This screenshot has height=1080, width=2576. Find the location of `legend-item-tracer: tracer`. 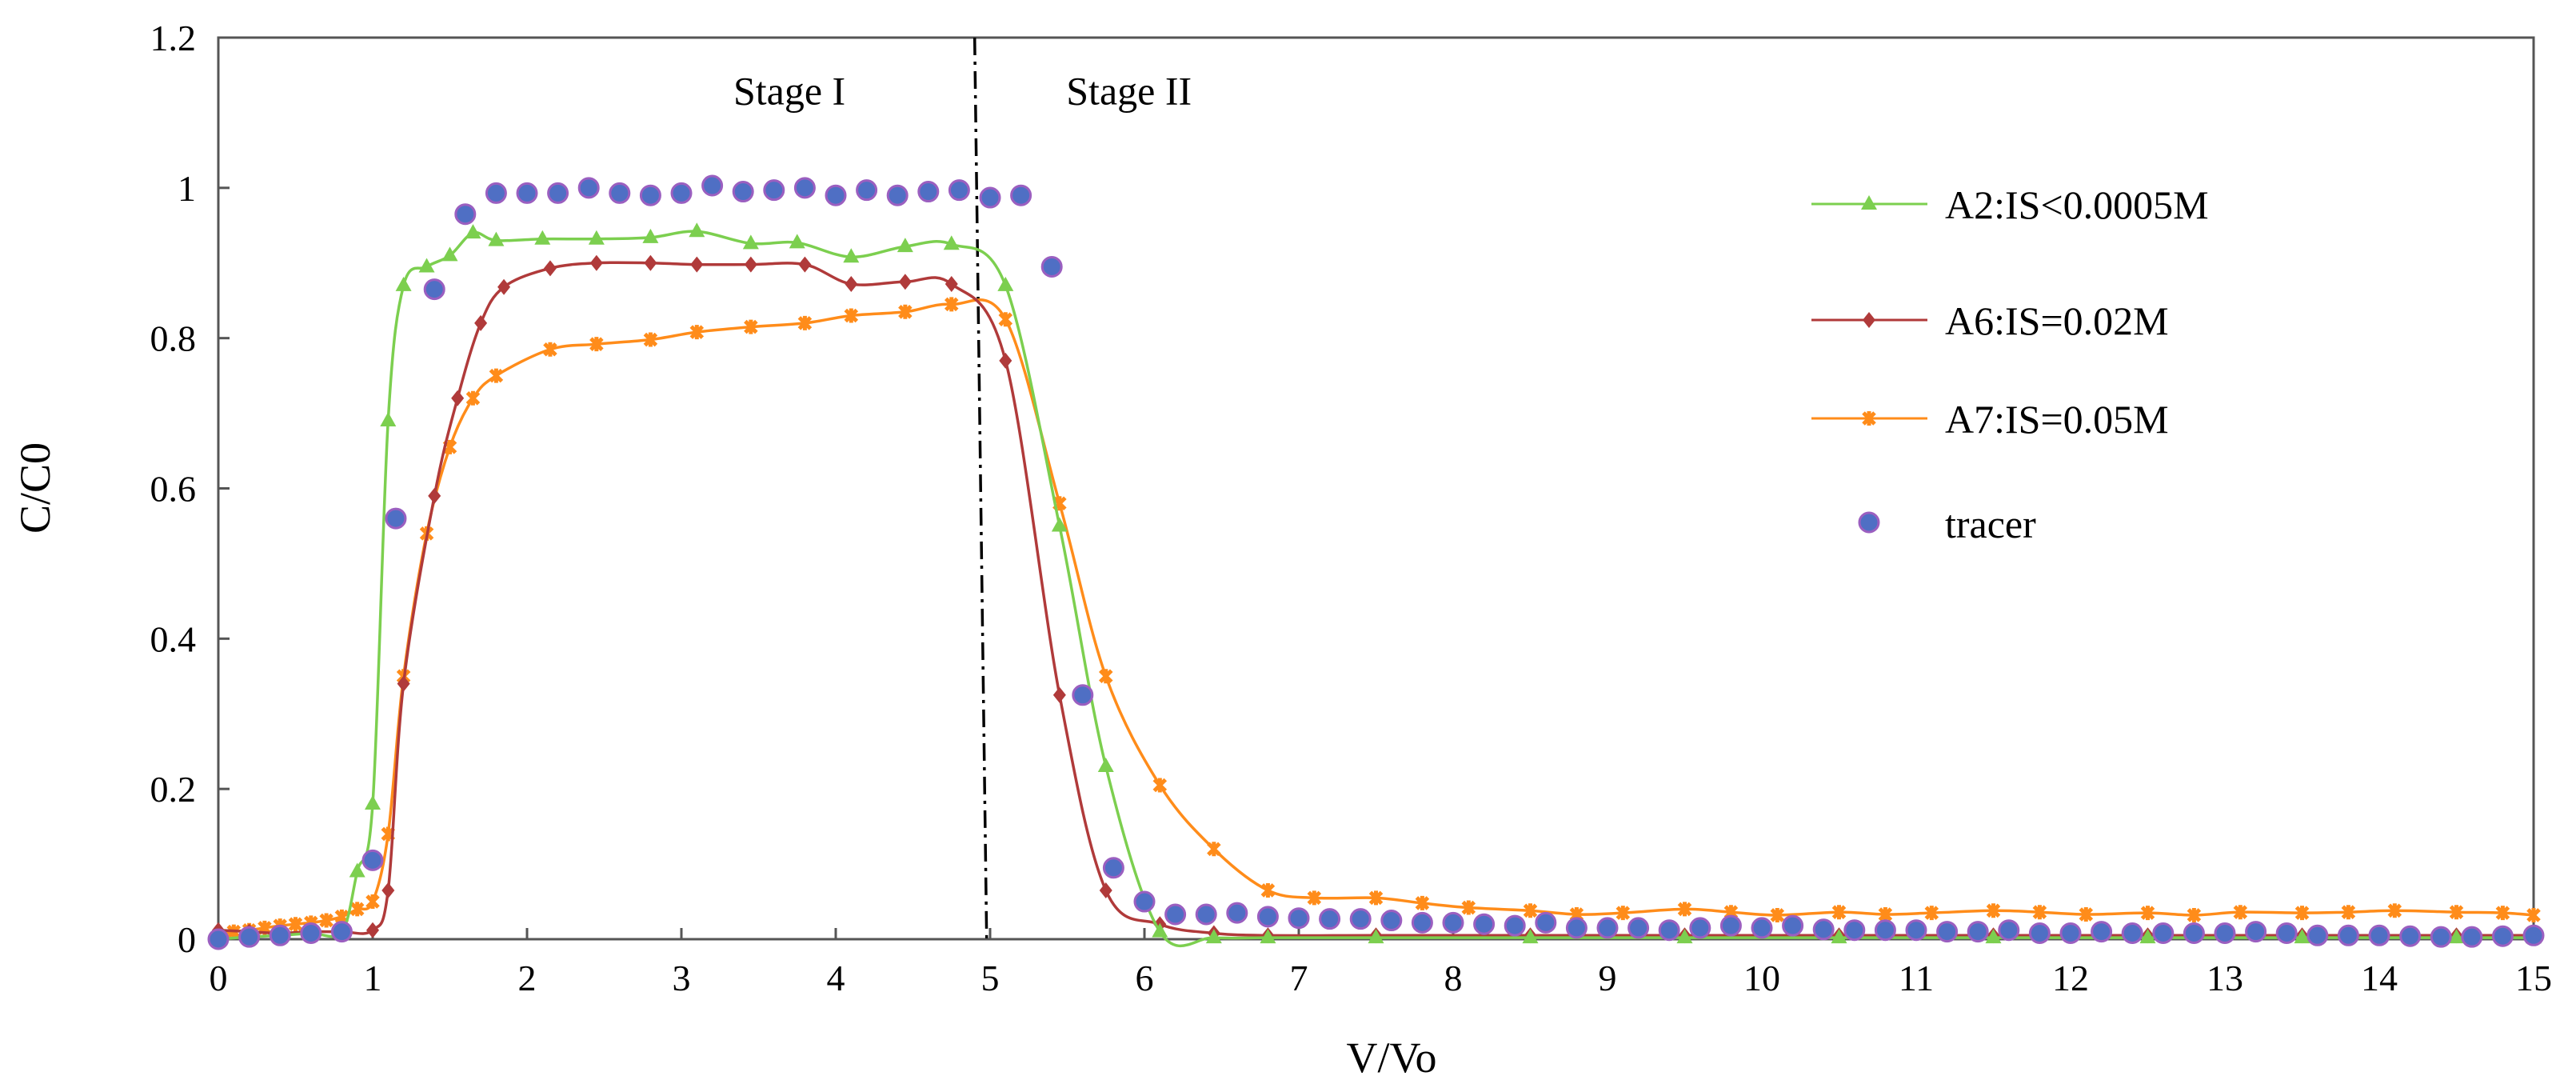

legend-item-tracer: tracer is located at coordinates (1947, 524).